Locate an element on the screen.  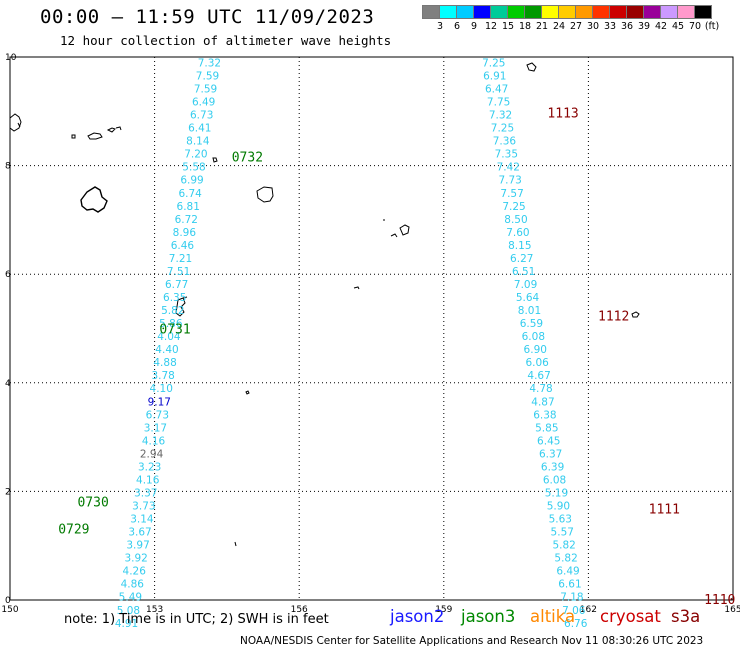
satellite-name: jason3 is located at coordinates (488, 616).